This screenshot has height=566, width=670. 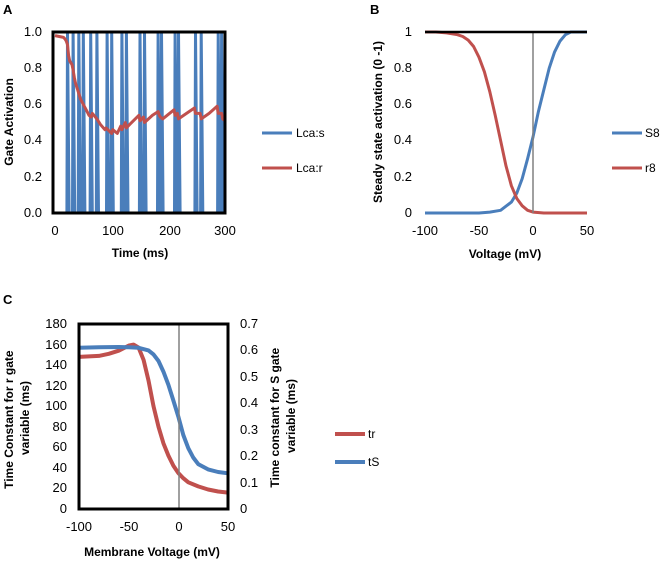 I want to click on panel-a-x-axis-title: Time (ms), so click(x=140, y=253).